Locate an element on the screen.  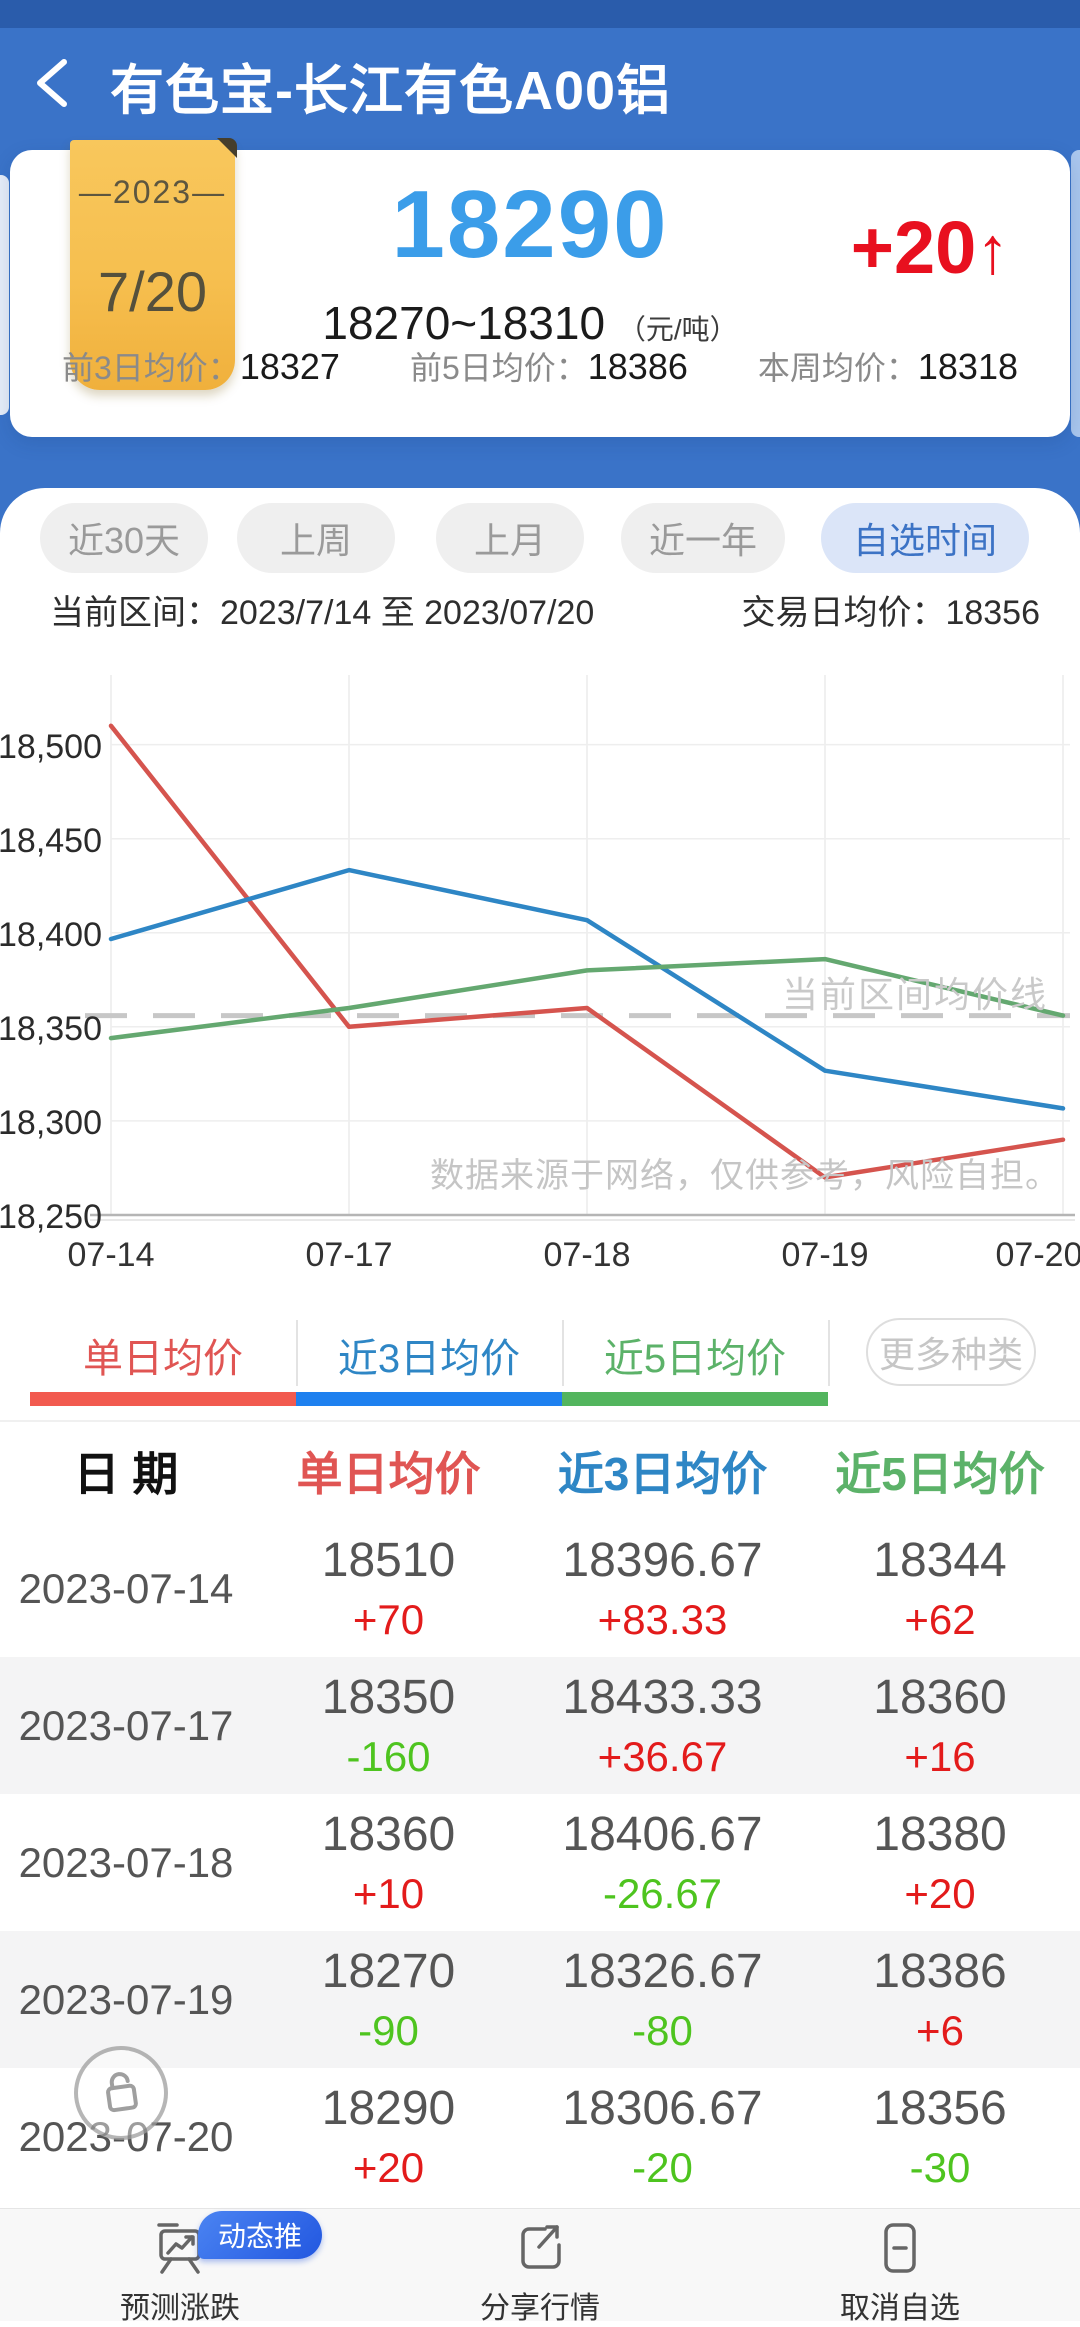
column-header-daily: 单日均价 is located at coordinates (388, 1474).